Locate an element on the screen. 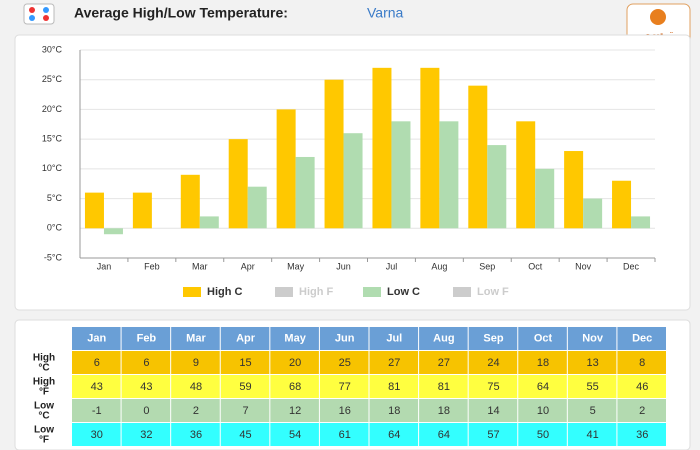  cell-value: 16 is located at coordinates (345, 411).